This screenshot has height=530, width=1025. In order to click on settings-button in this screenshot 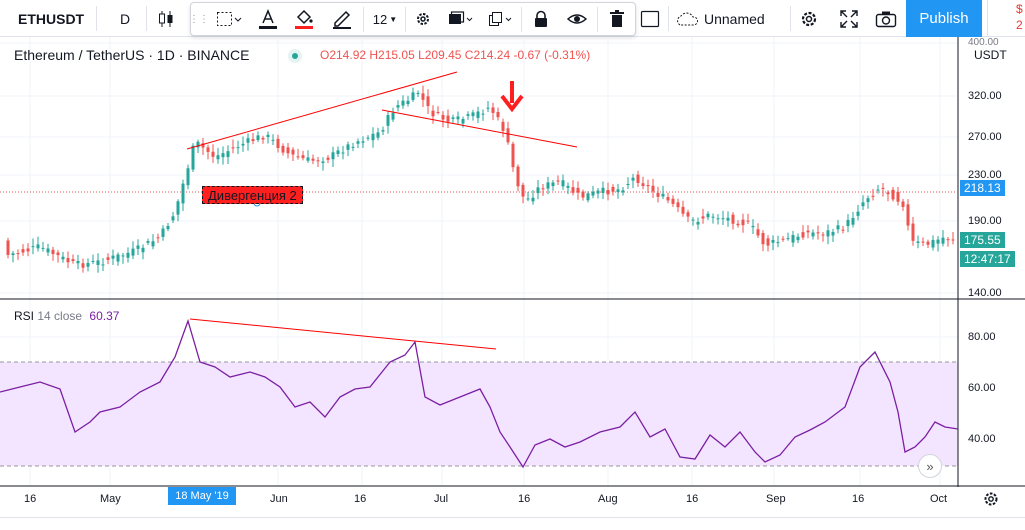, I will do `click(423, 19)`.